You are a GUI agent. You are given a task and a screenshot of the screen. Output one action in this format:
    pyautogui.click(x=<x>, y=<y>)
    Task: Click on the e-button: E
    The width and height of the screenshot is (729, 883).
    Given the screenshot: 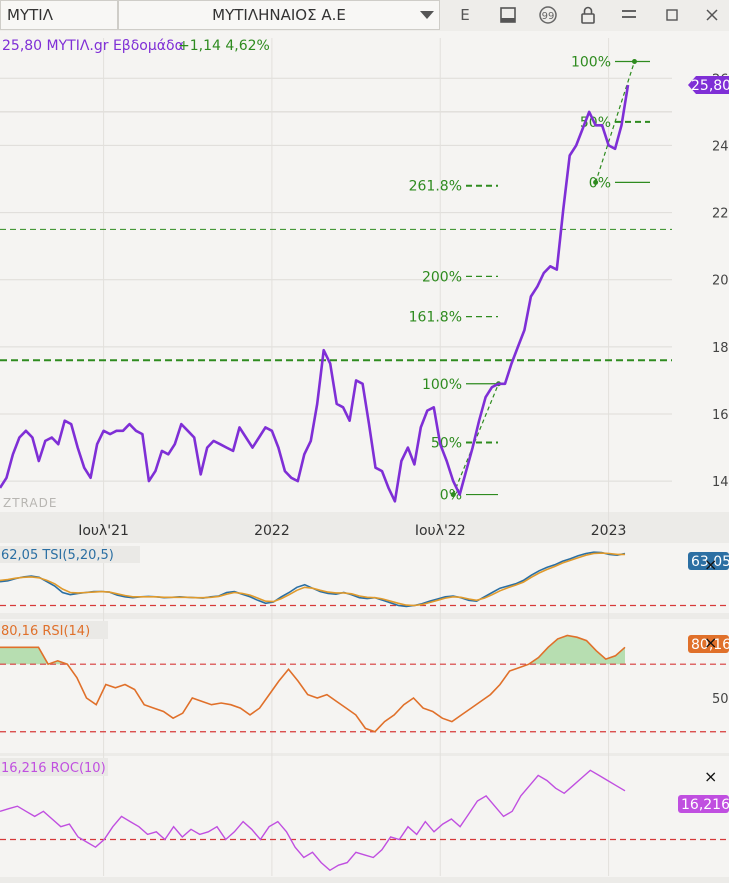 What is the action you would take?
    pyautogui.click(x=465, y=15)
    